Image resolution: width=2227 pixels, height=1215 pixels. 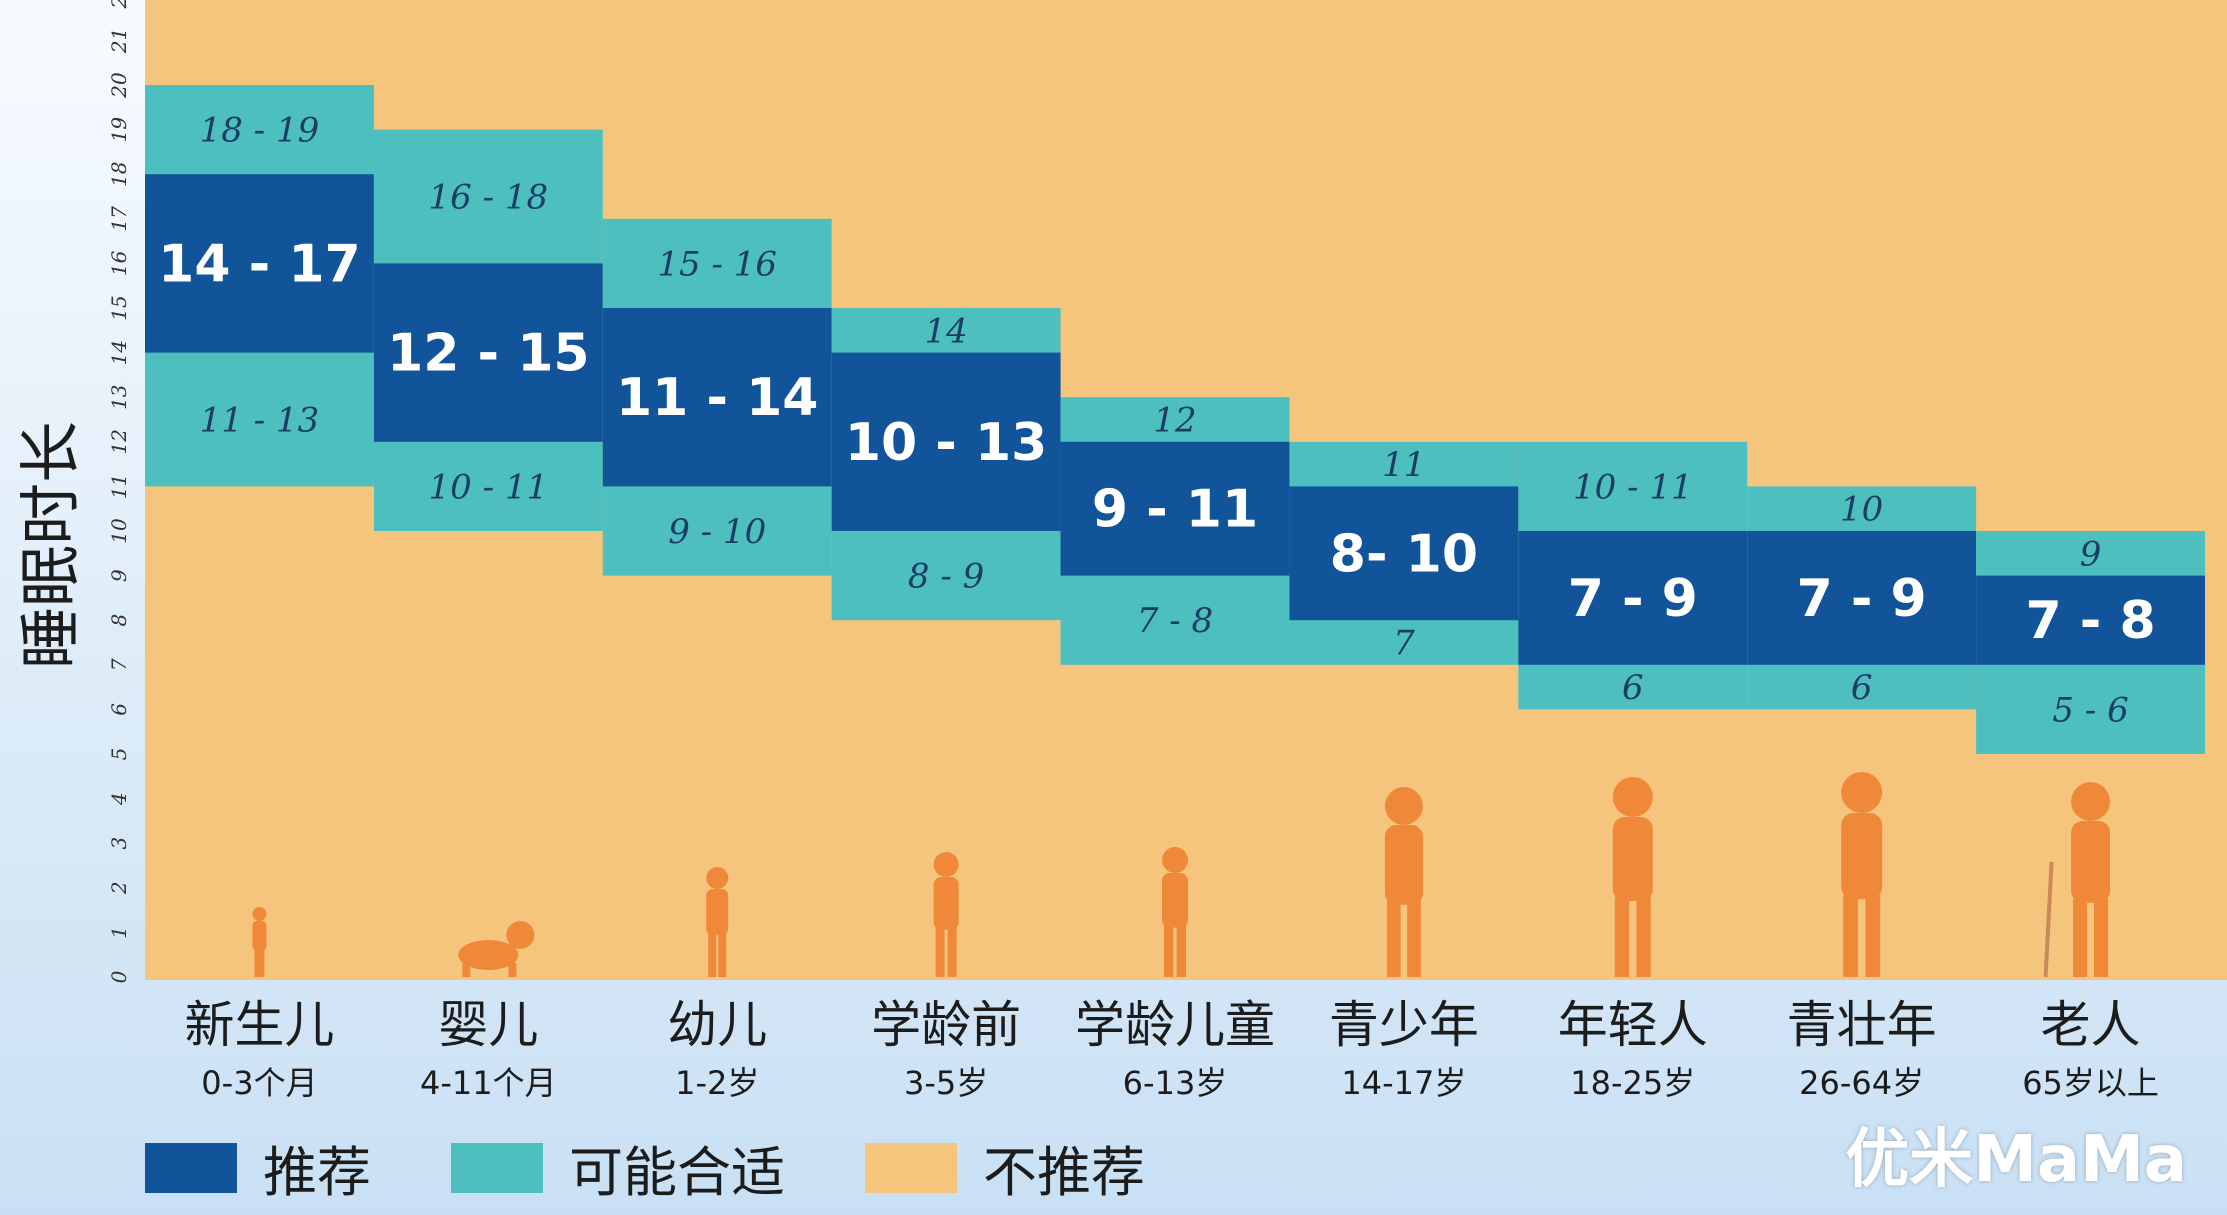 I want to click on y-tick-label: 6, so click(x=119, y=709).